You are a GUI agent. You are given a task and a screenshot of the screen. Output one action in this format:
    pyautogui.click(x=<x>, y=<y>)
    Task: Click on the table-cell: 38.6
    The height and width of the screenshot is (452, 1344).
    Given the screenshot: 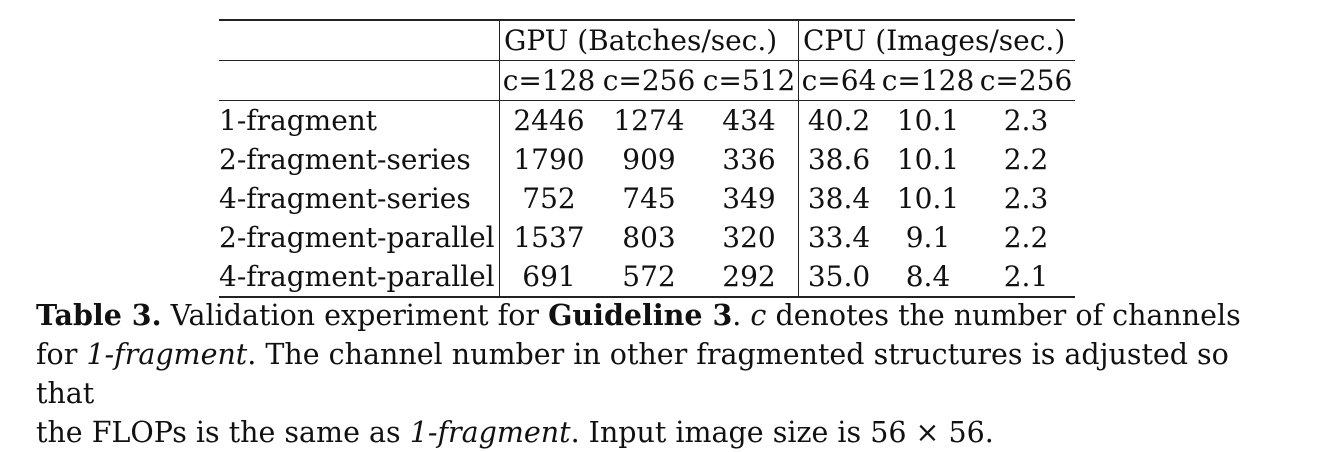 What is the action you would take?
    pyautogui.click(x=838, y=159)
    